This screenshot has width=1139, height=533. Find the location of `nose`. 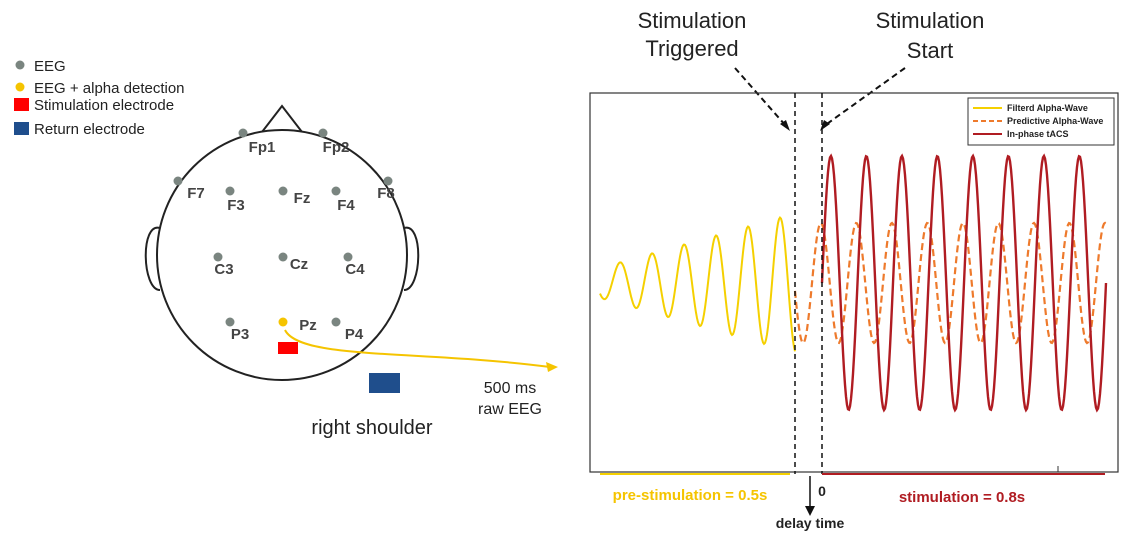

nose is located at coordinates (282, 118).